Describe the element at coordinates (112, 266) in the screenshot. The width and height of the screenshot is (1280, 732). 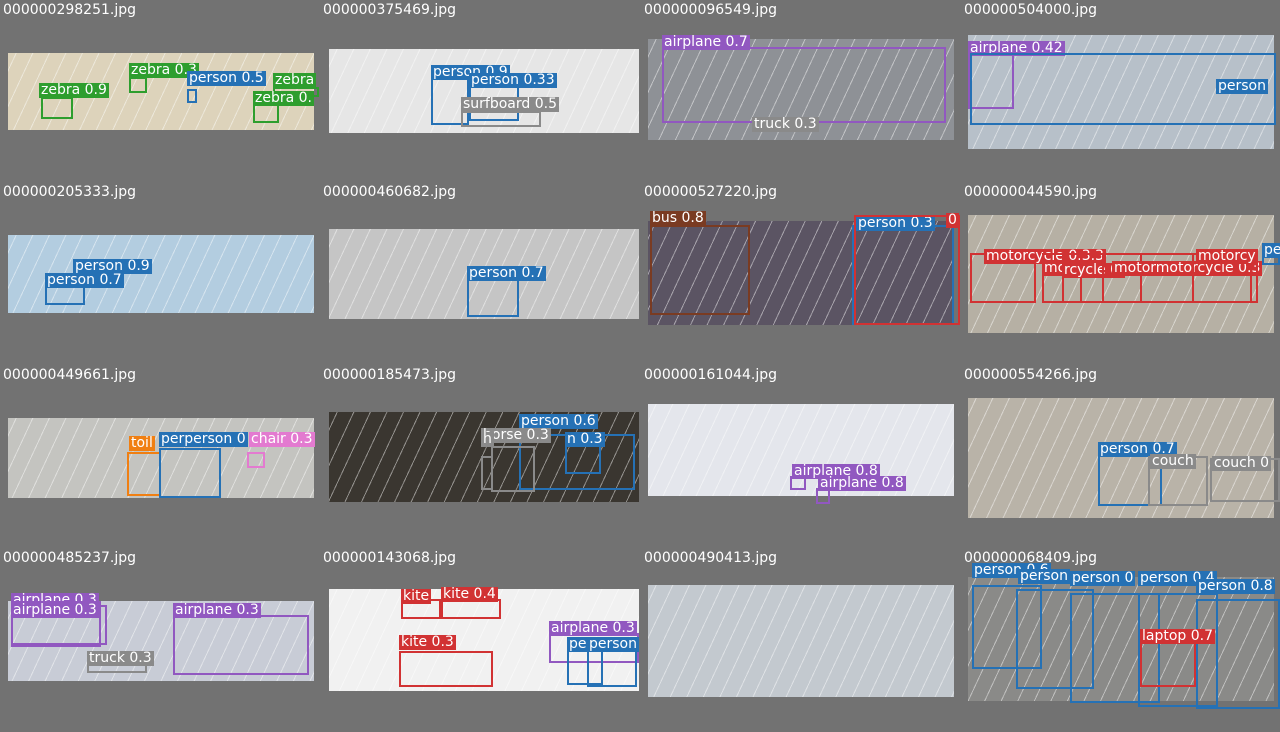
I see `detection-label: person 0.9` at that location.